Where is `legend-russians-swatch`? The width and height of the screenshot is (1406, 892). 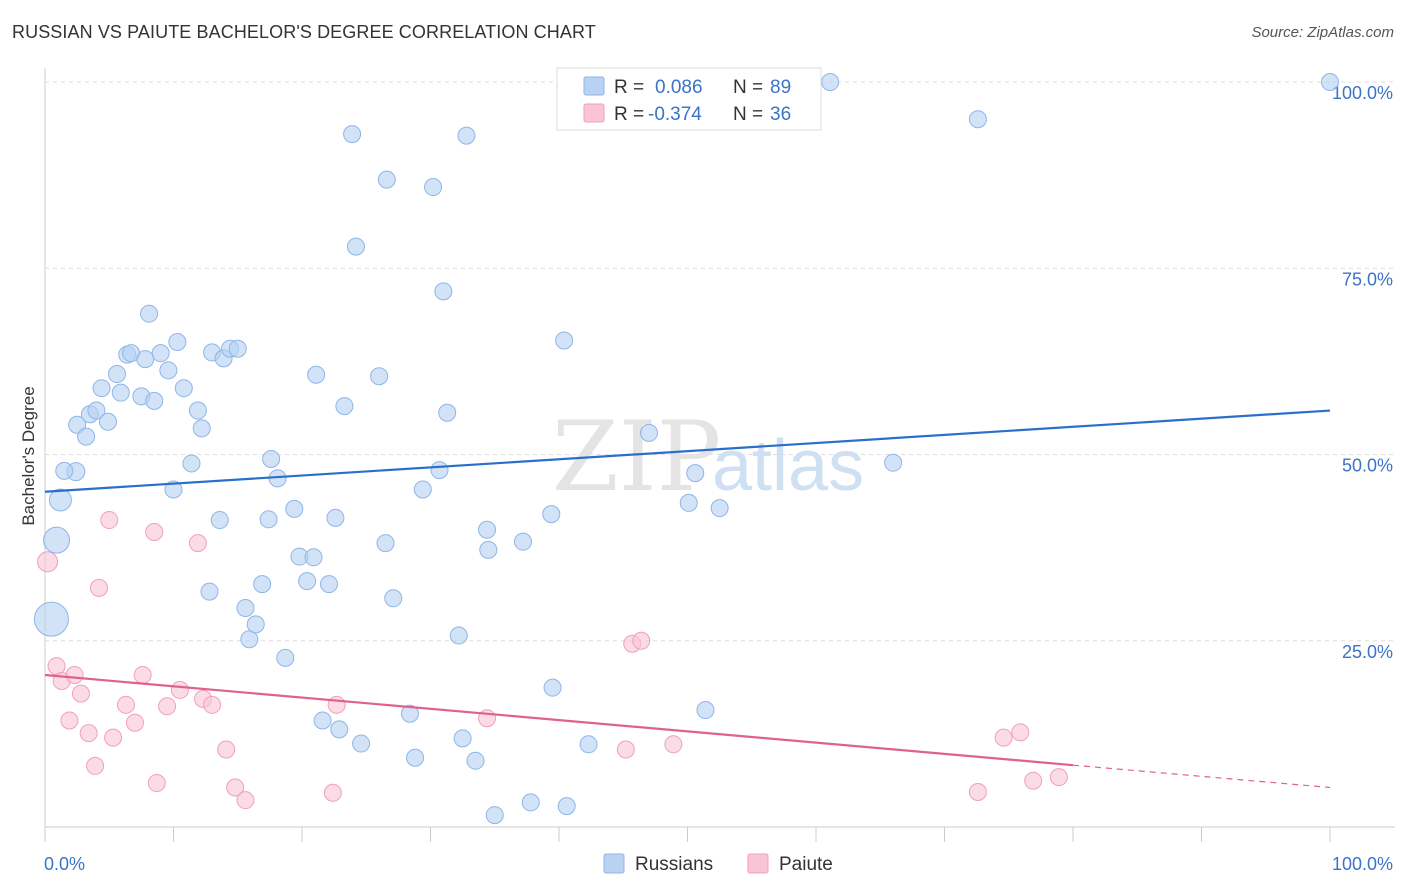 legend-russians-swatch is located at coordinates (614, 863).